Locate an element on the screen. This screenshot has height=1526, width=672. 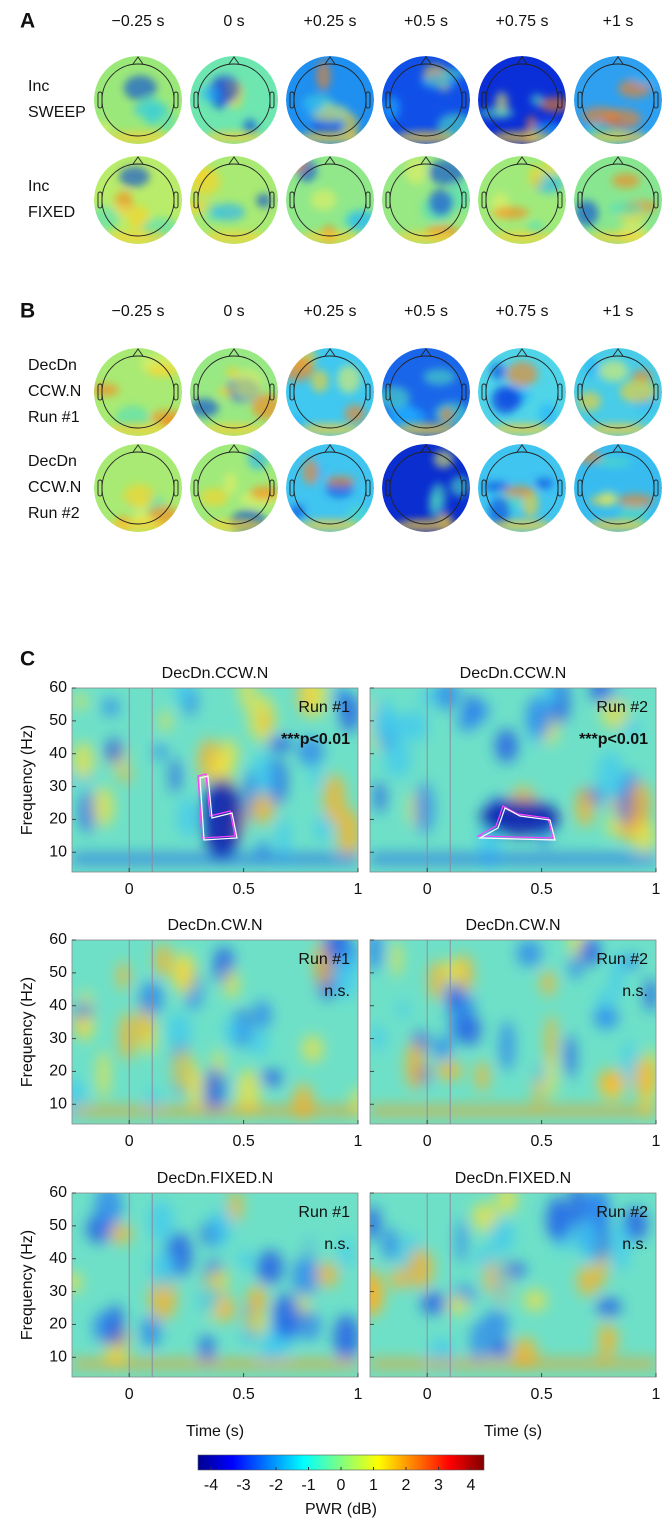
stat-label: ***p<0.01 is located at coordinates (315, 739).